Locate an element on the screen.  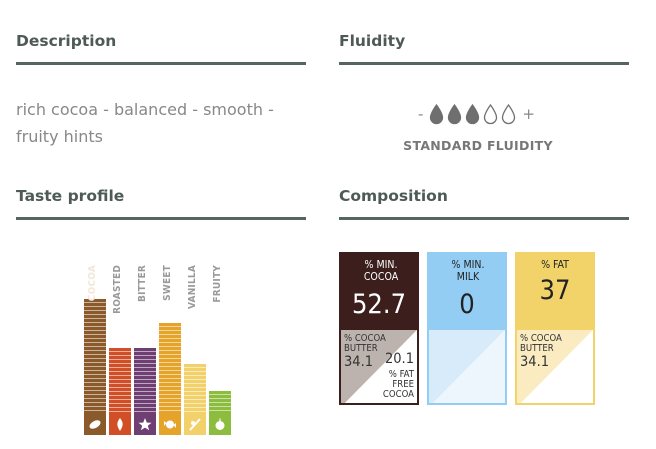
taste-column-cocoa: COCOA is located at coordinates (95, 345).